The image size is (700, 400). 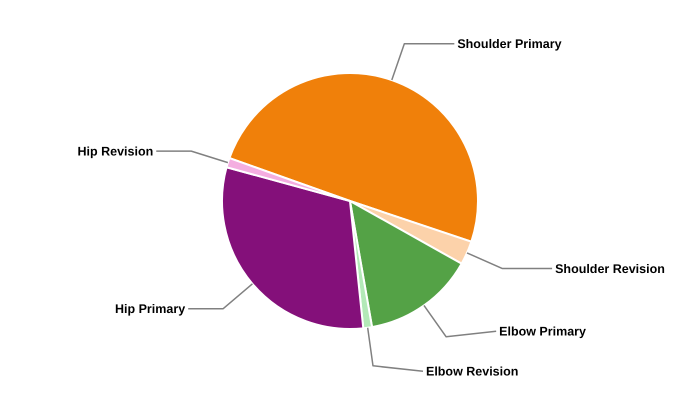 I want to click on slice-label: Hip Primary, so click(x=150, y=309).